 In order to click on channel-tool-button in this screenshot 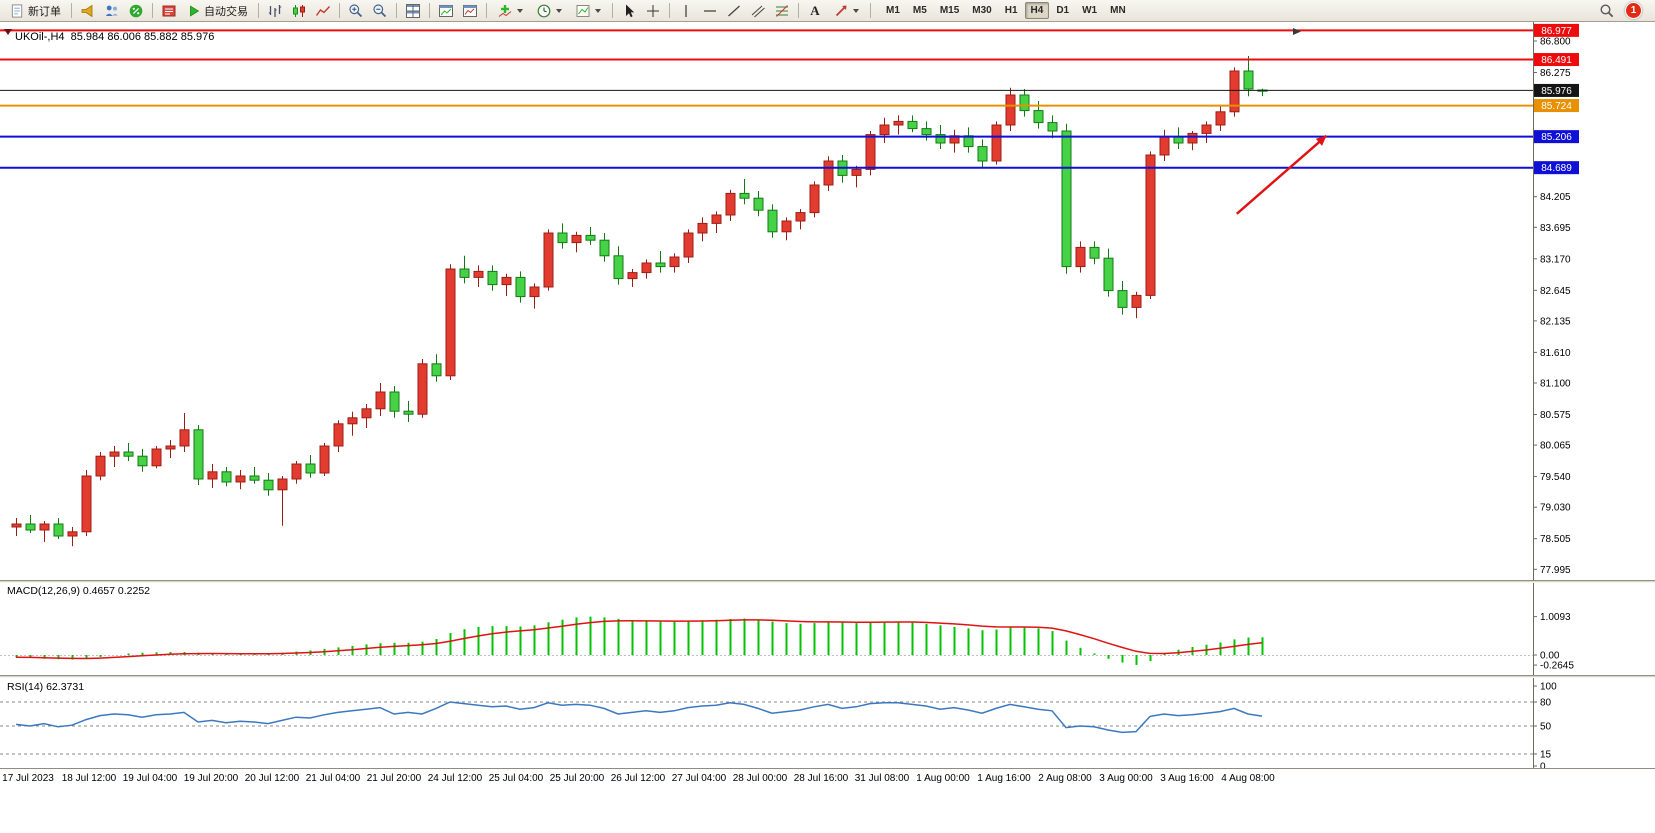, I will do `click(758, 10)`.